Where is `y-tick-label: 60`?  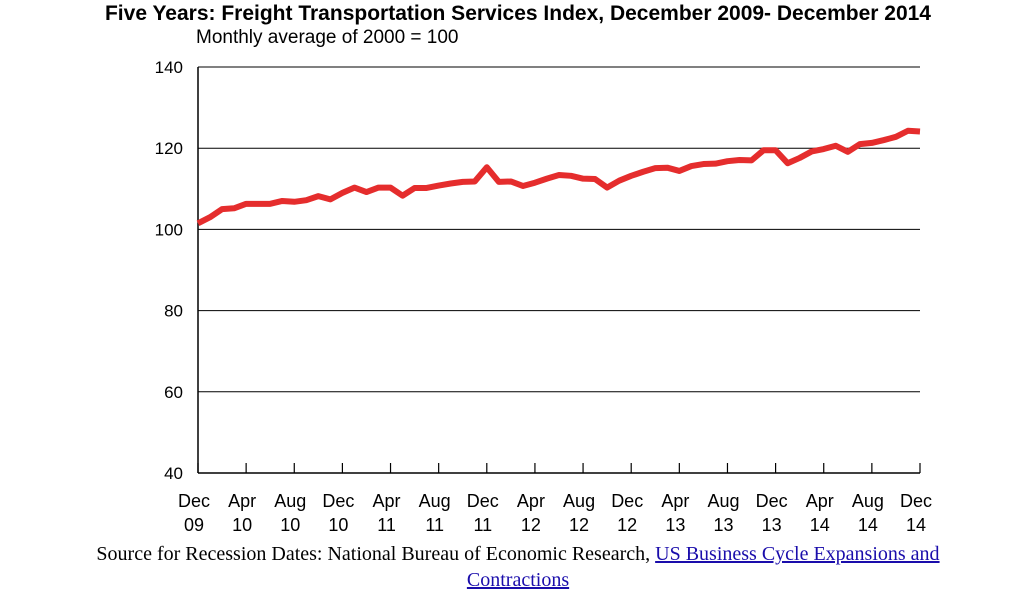 y-tick-label: 60 is located at coordinates (173, 392).